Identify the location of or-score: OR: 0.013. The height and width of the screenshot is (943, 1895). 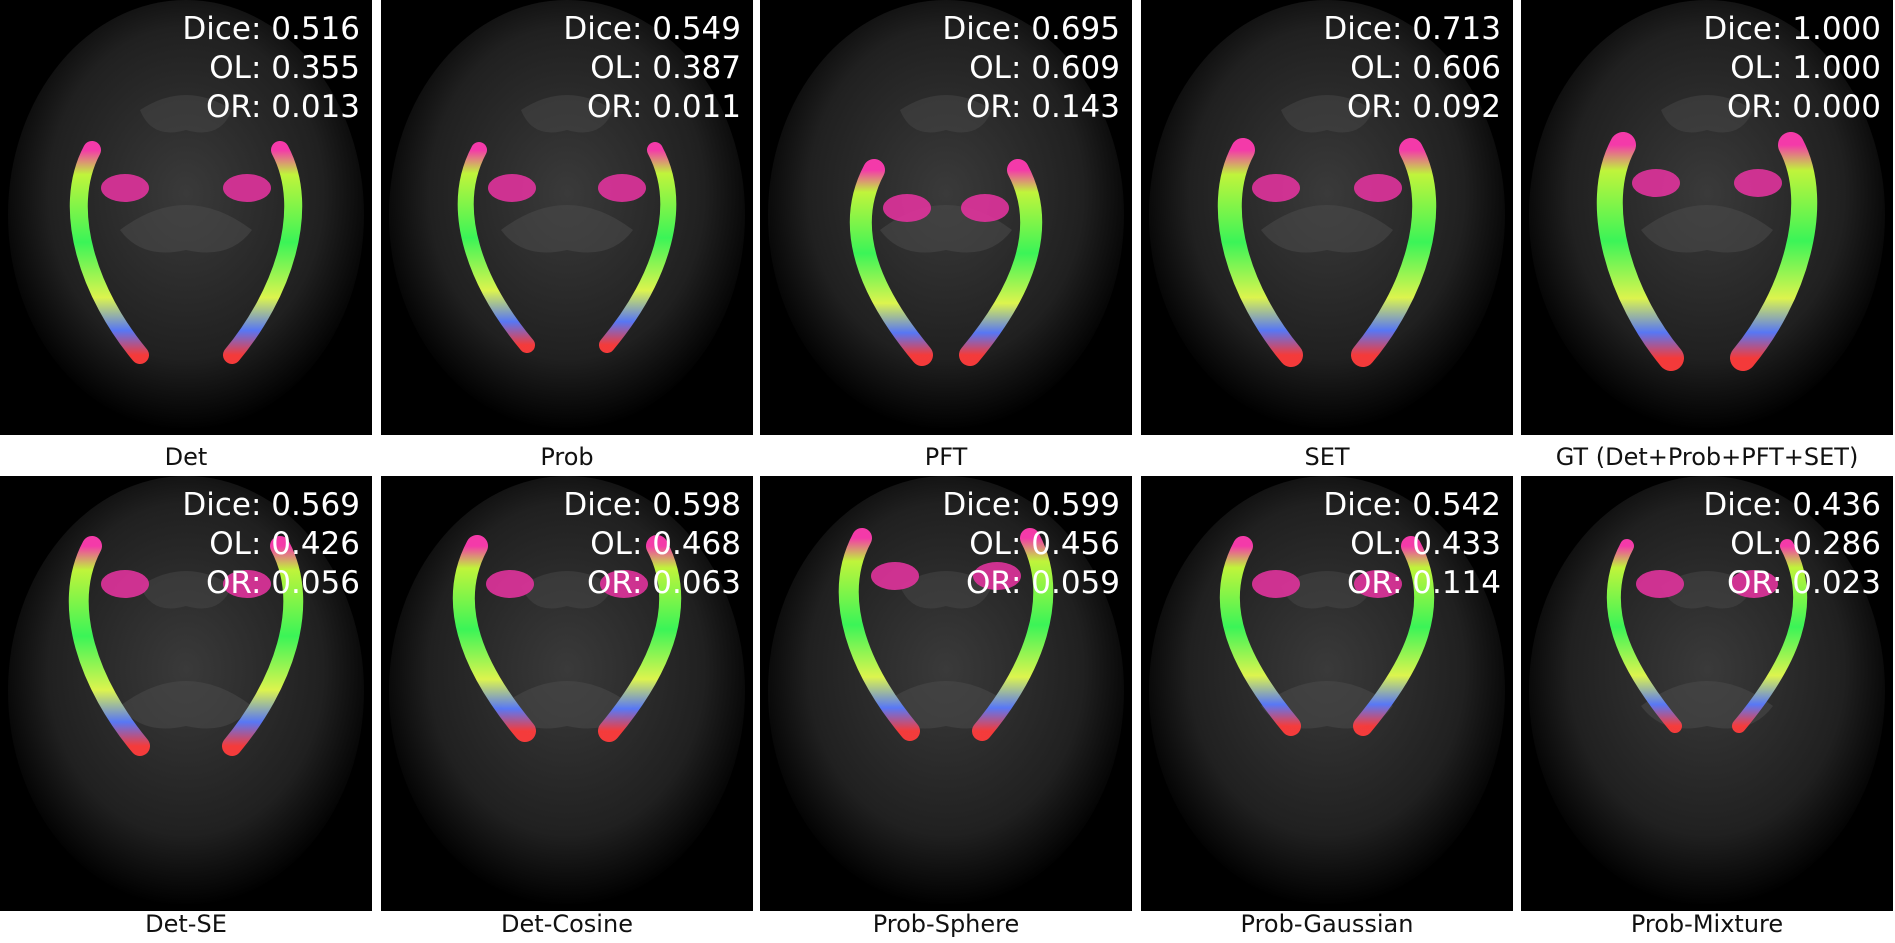
(282, 107).